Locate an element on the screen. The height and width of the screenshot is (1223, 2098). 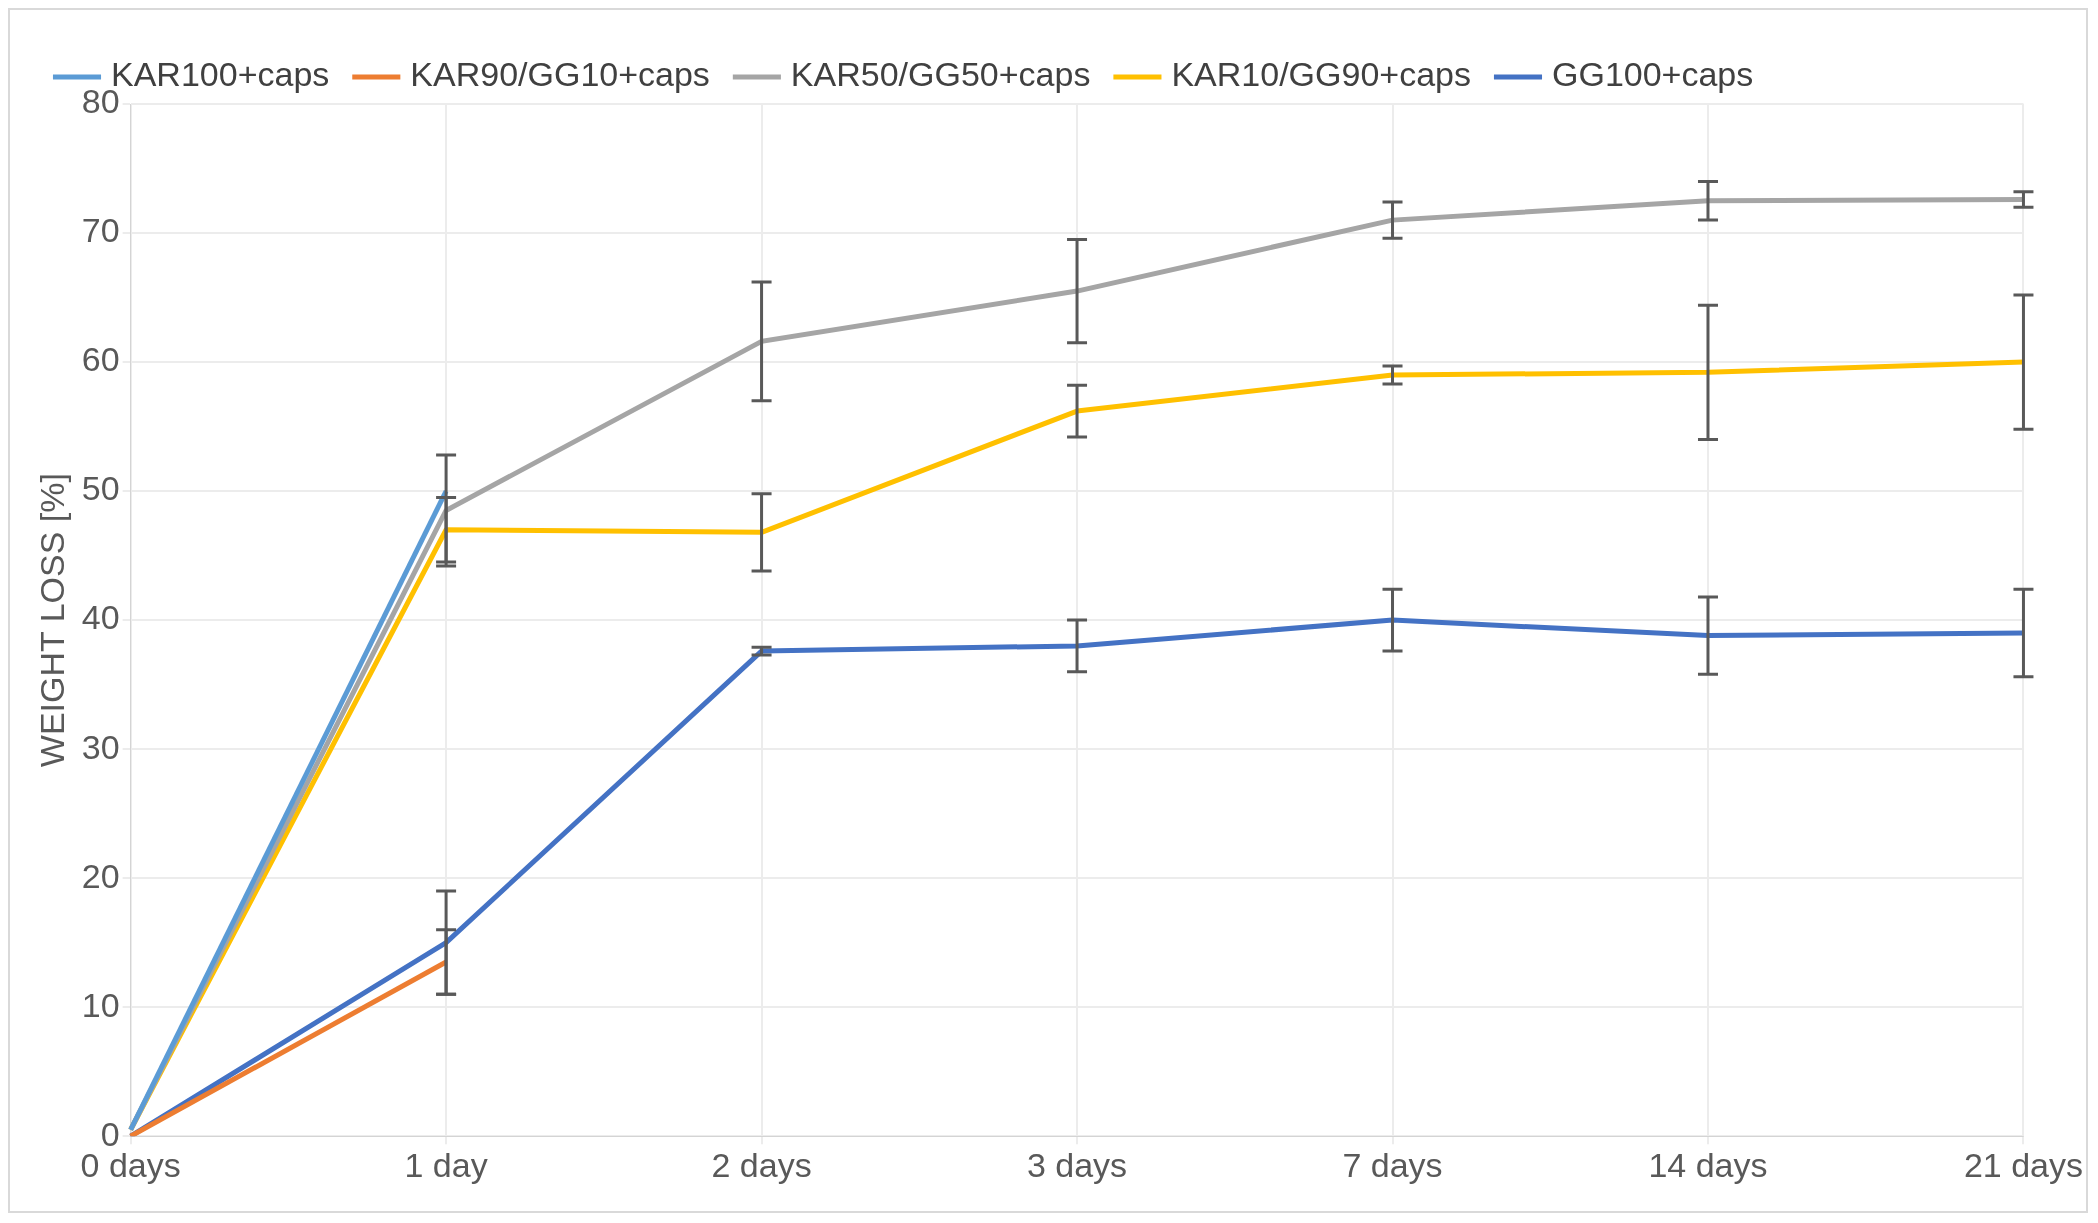
legend-label: GG100+caps is located at coordinates (1652, 74).